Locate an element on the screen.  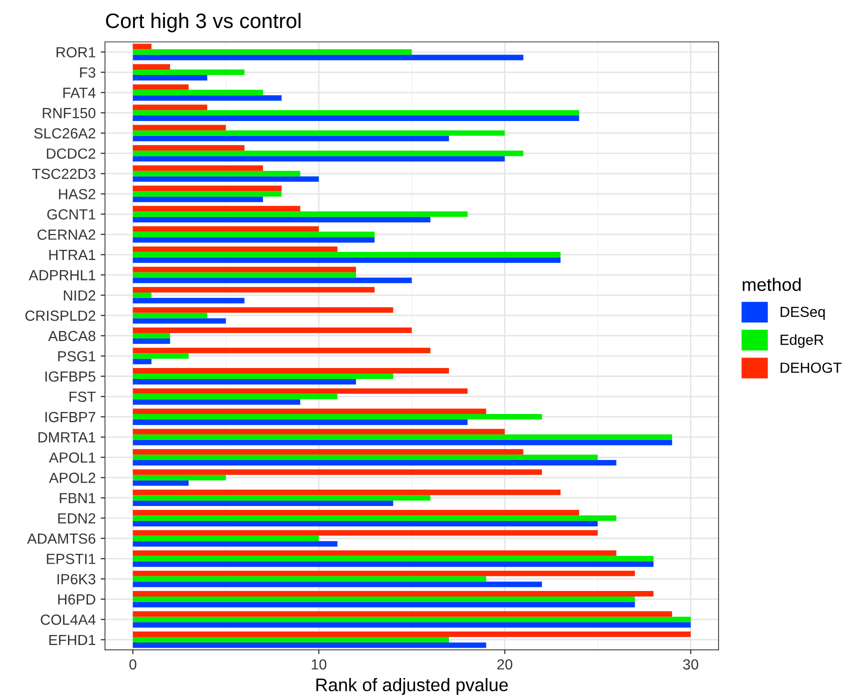
y-tick-label: APOL2 is located at coordinates (72, 478).